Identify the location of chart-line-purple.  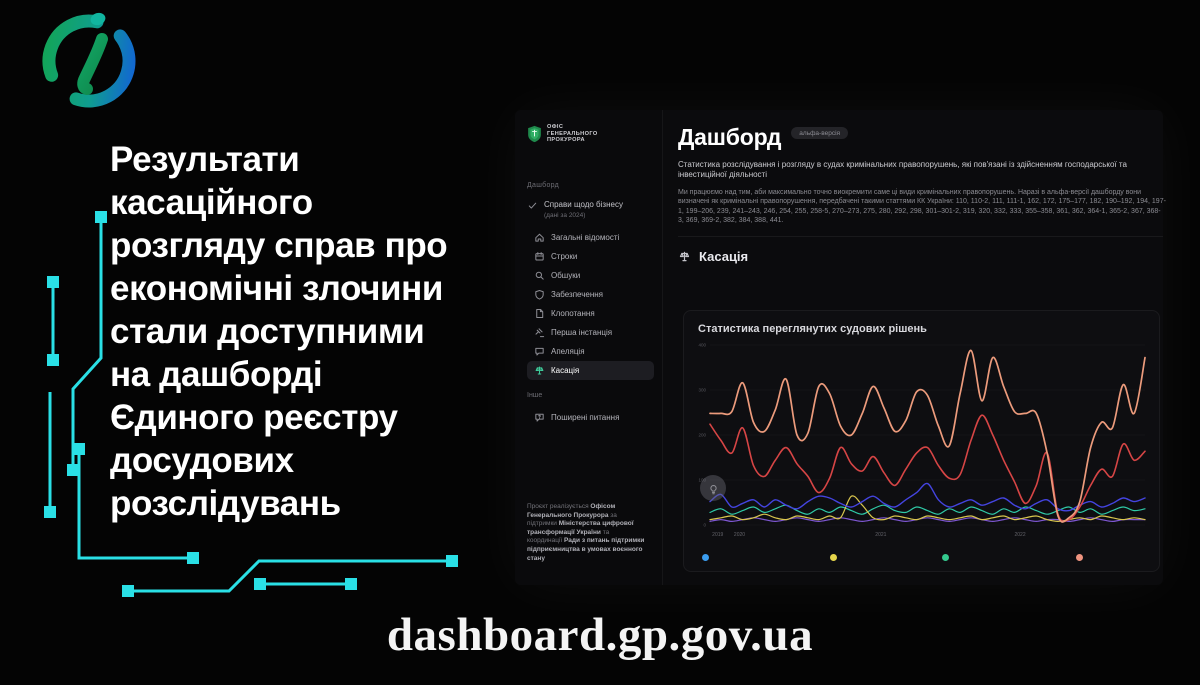
(927, 519).